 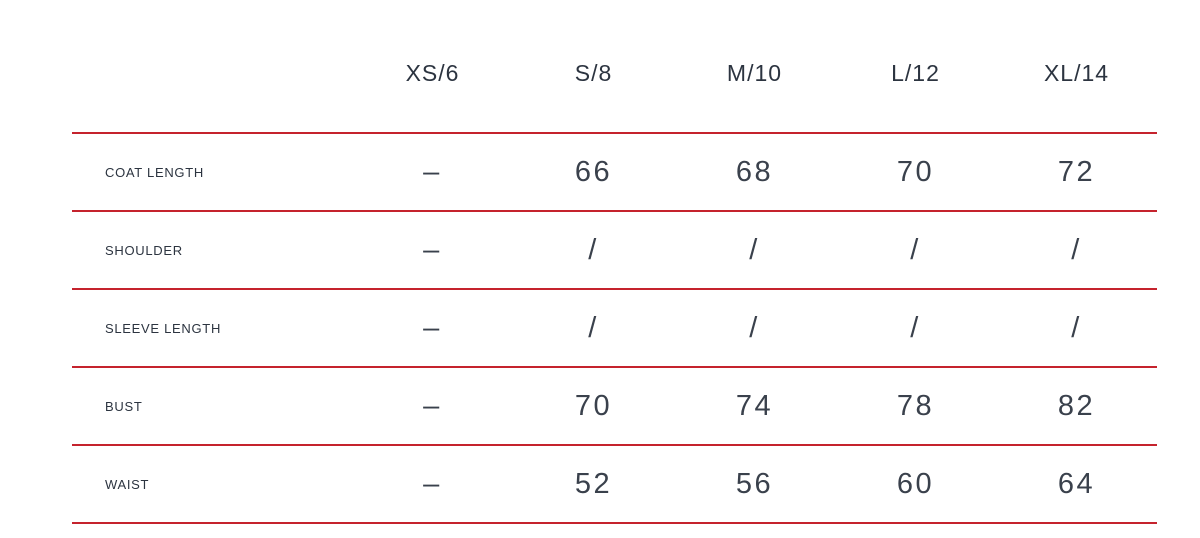 I want to click on cell-value: 66, so click(x=593, y=171).